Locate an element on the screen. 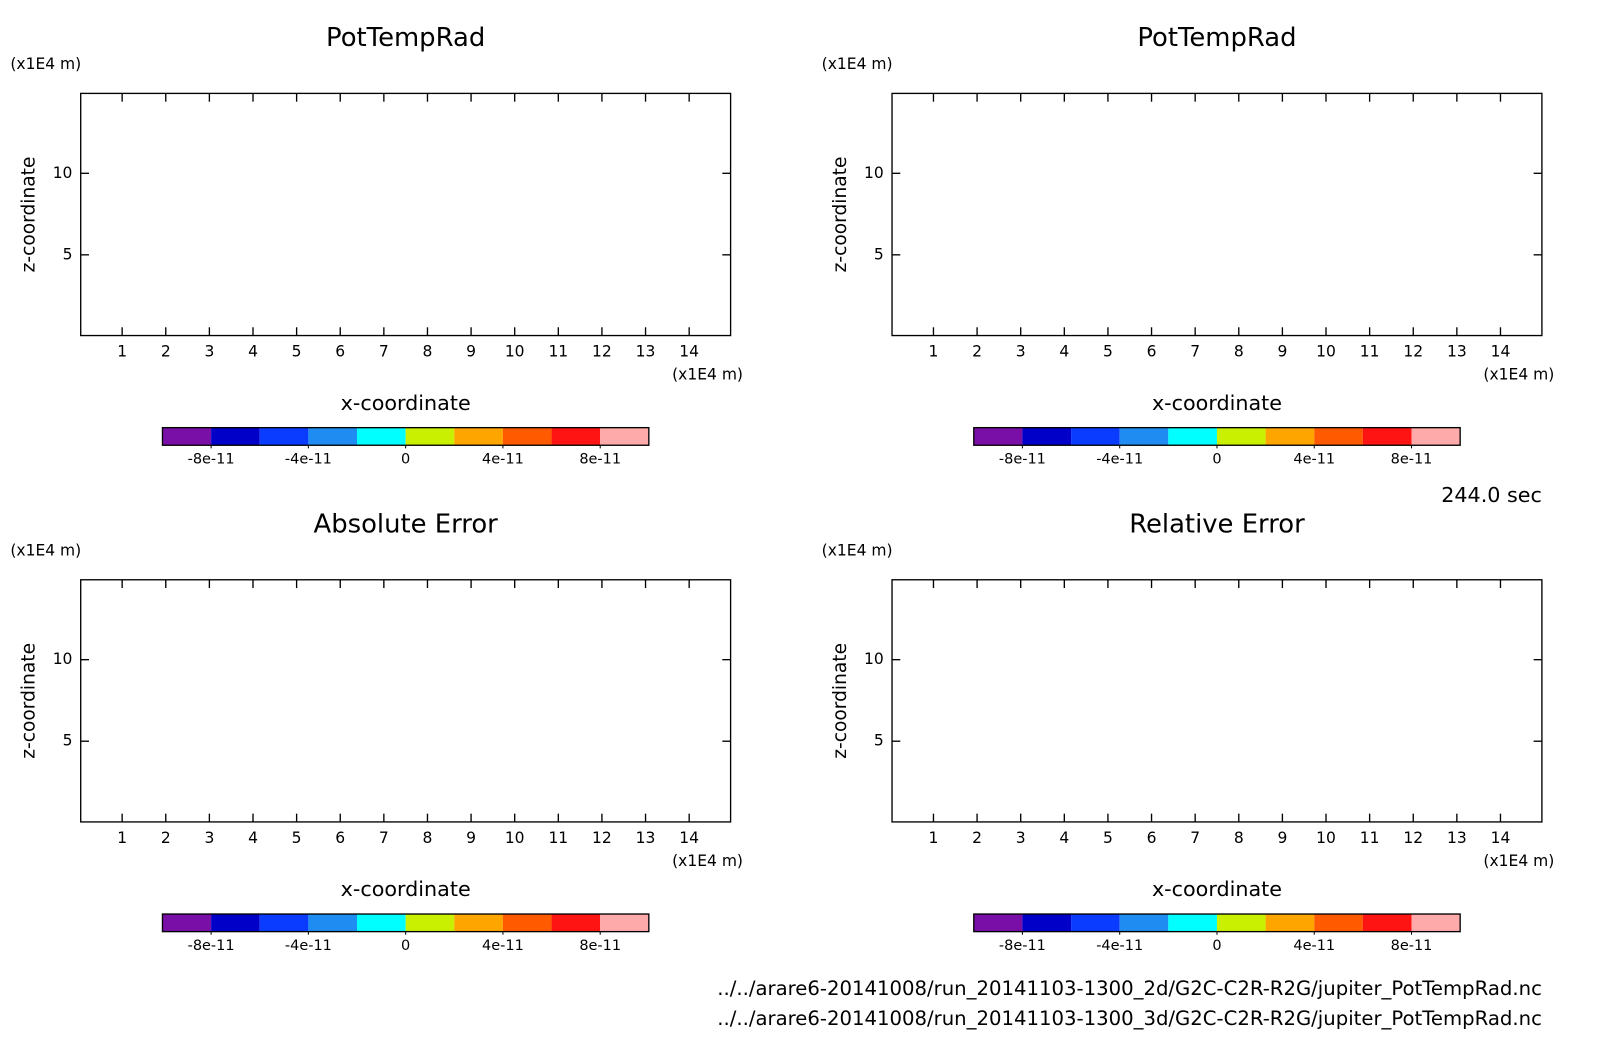 The height and width of the screenshot is (1054, 1604). x-tick-label: 4 is located at coordinates (253, 838).